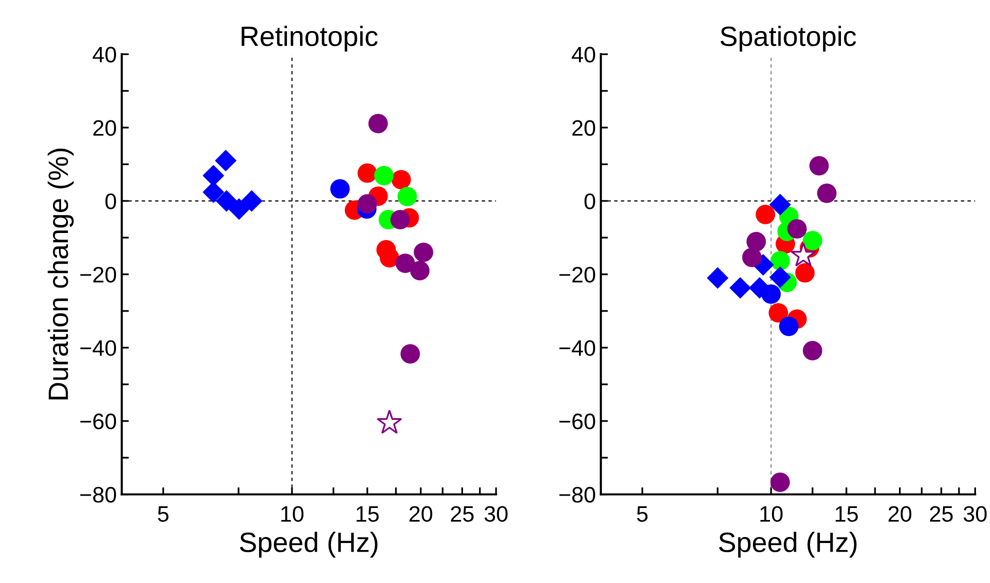 This screenshot has height=583, width=990. Describe the element at coordinates (788, 39) in the screenshot. I see `chart-title: Spatiotopic` at that location.